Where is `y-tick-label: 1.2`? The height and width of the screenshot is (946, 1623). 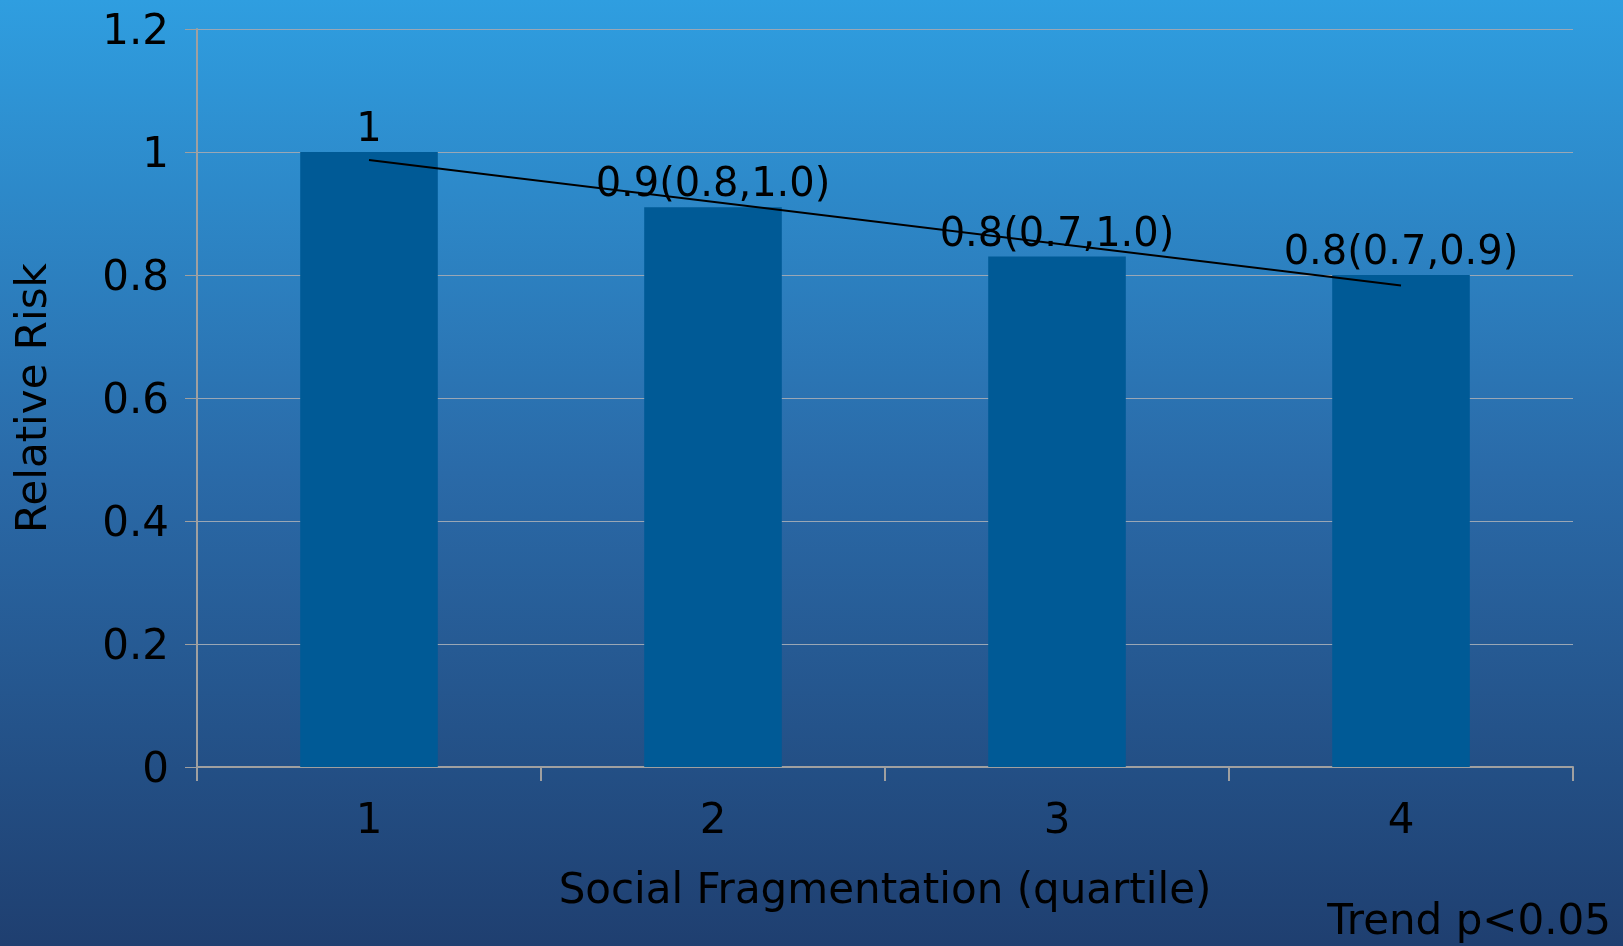 y-tick-label: 1.2 is located at coordinates (135, 29).